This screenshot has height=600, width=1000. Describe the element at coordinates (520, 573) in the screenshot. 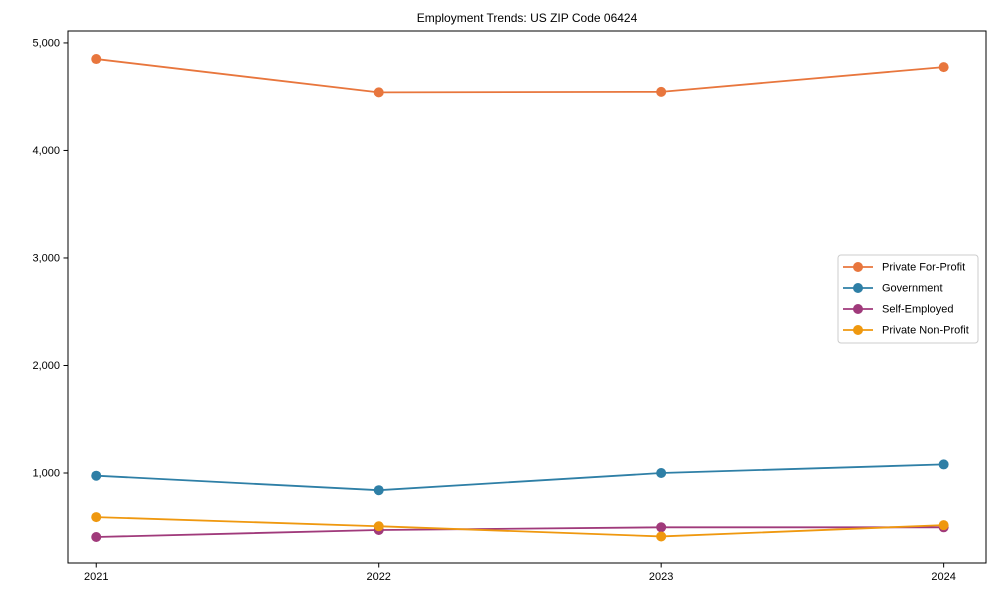

I see `x-axis-ticks: 2021 2022 2023 2024` at that location.